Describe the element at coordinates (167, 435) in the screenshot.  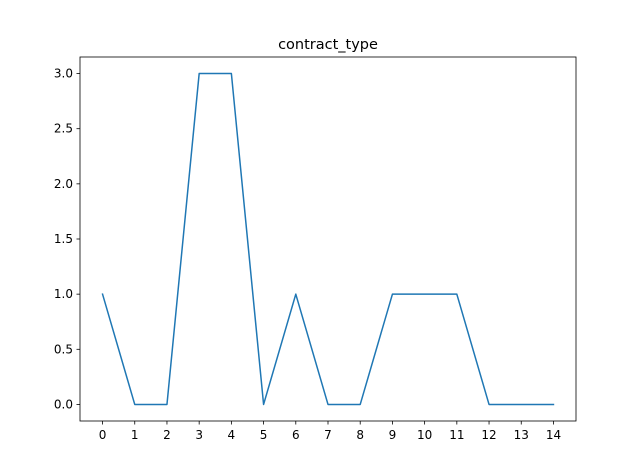
I see `x-tick-label: 2` at that location.